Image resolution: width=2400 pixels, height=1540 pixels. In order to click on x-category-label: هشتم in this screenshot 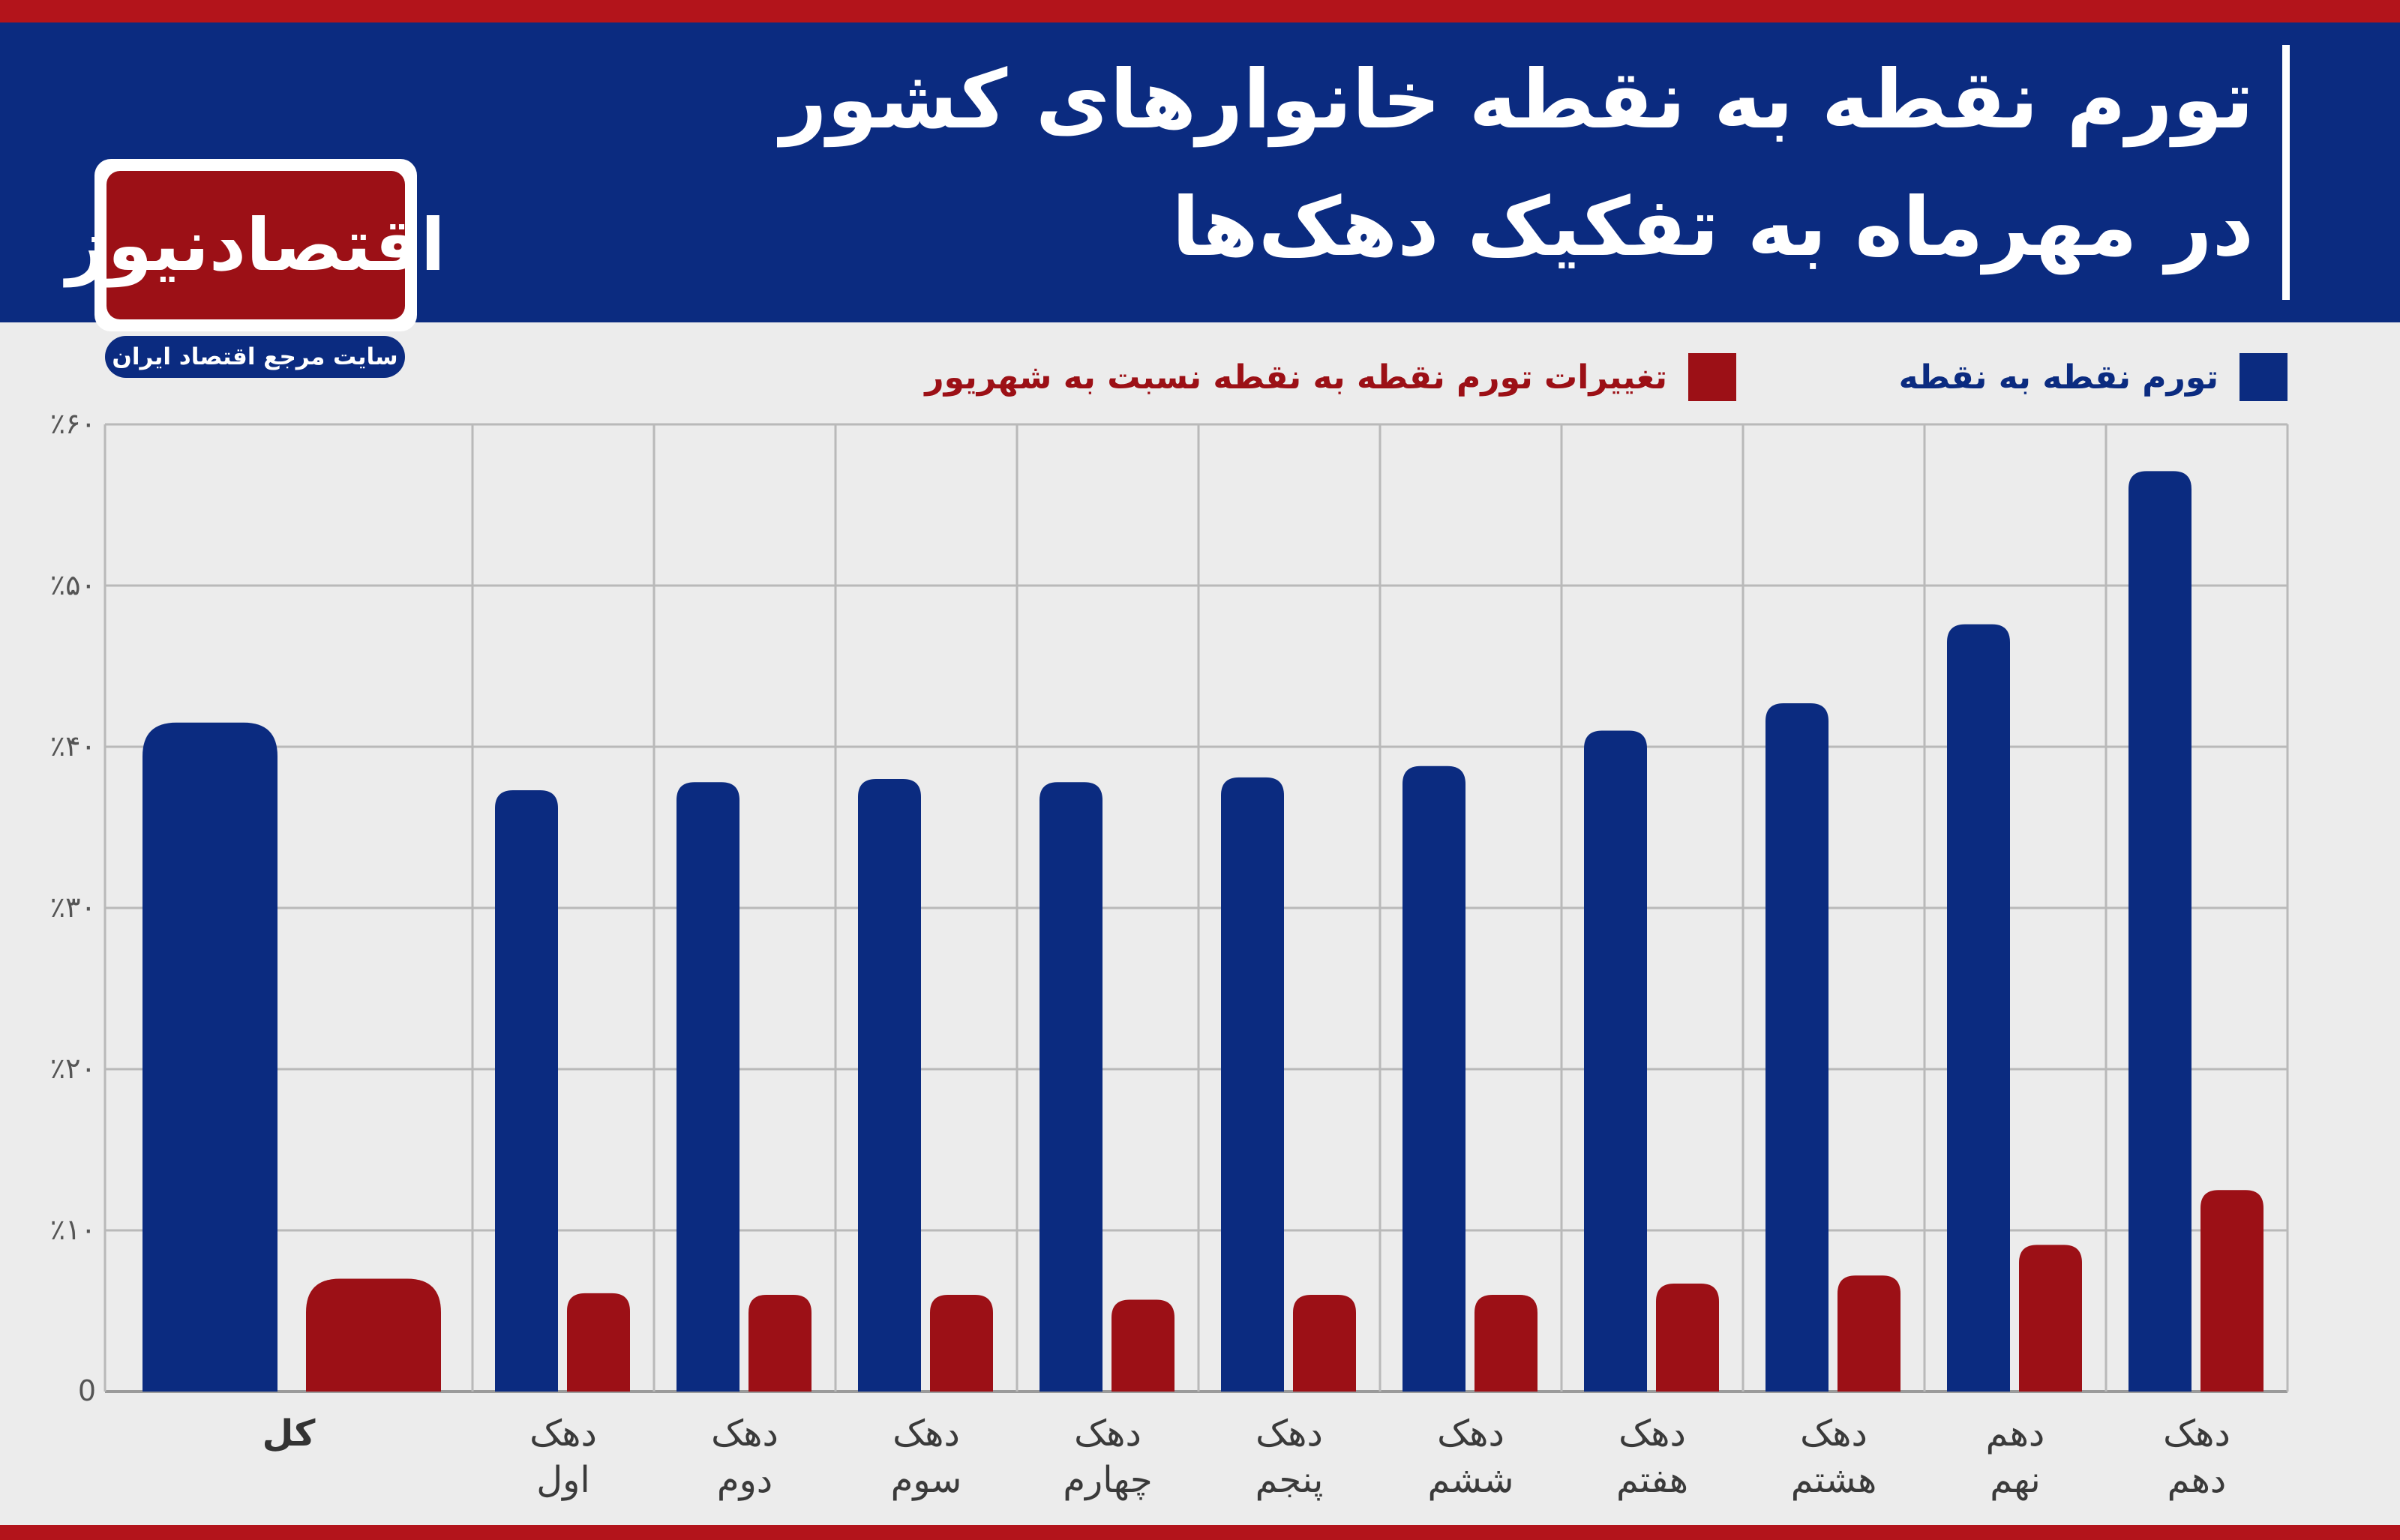, I will do `click(1834, 1480)`.